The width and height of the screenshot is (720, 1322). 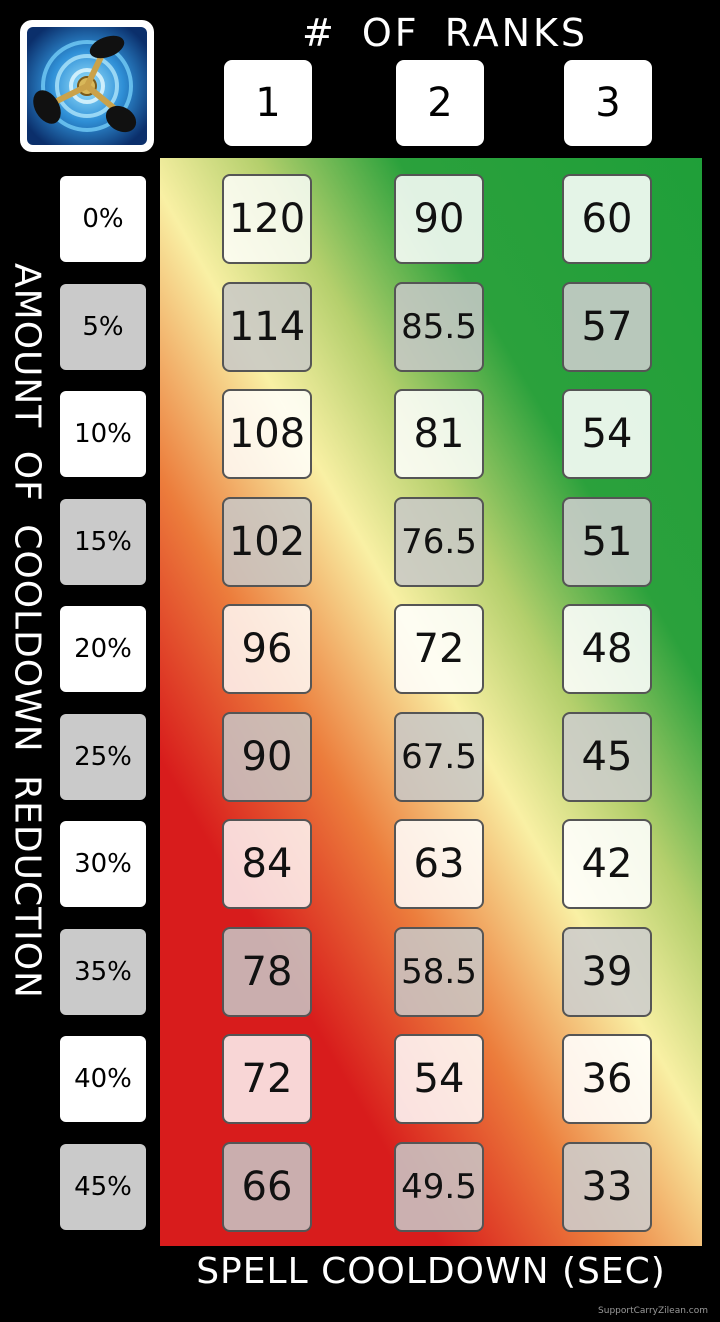 I want to click on cooldown-cell-row9-rank3: 36, so click(x=607, y=1079).